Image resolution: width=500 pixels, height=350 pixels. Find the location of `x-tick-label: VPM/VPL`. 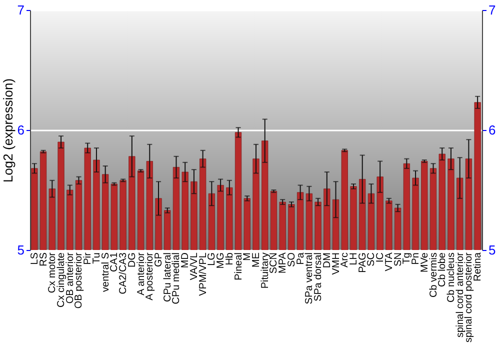

x-tick-label: VPM/VPL is located at coordinates (203, 274).